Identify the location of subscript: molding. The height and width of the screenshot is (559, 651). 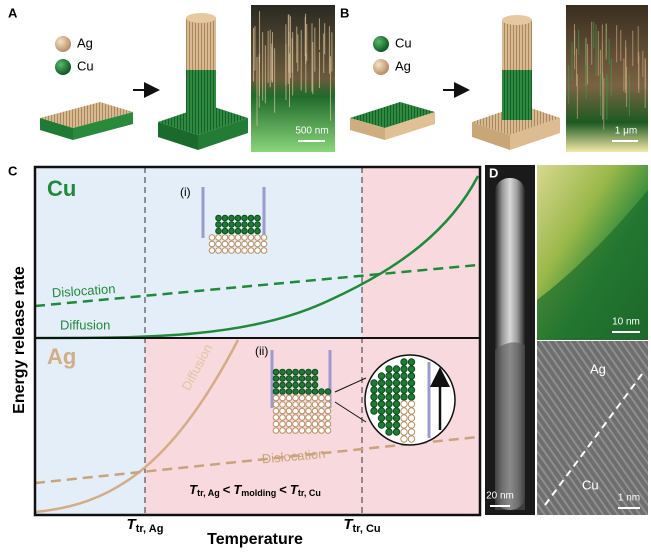
(258, 493).